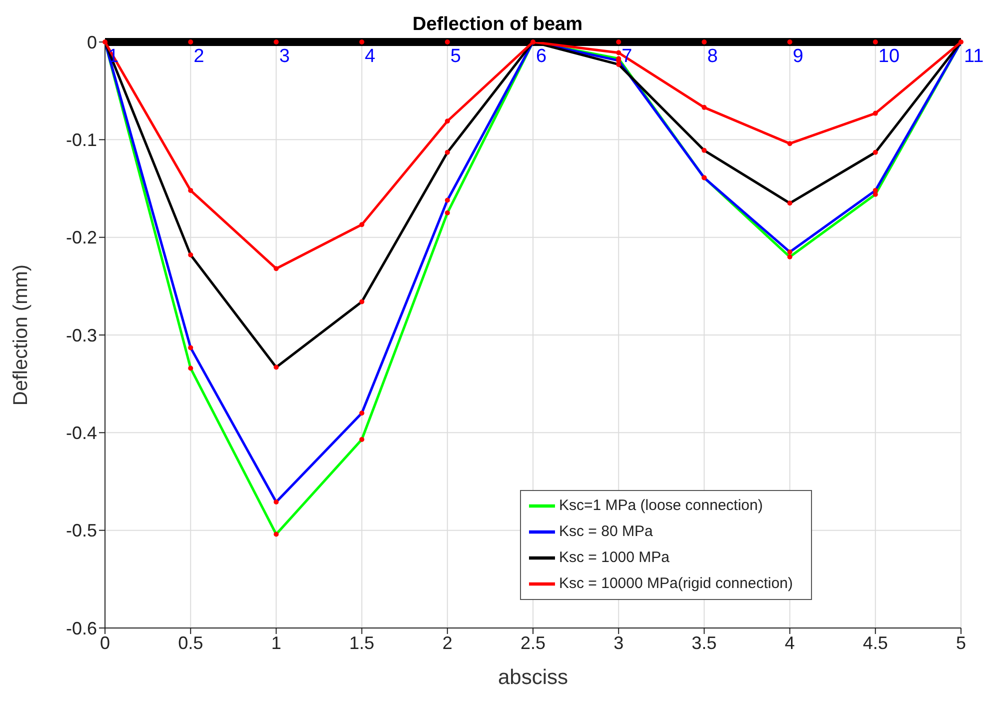  Describe the element at coordinates (541, 56) in the screenshot. I see `annotation: 6` at that location.